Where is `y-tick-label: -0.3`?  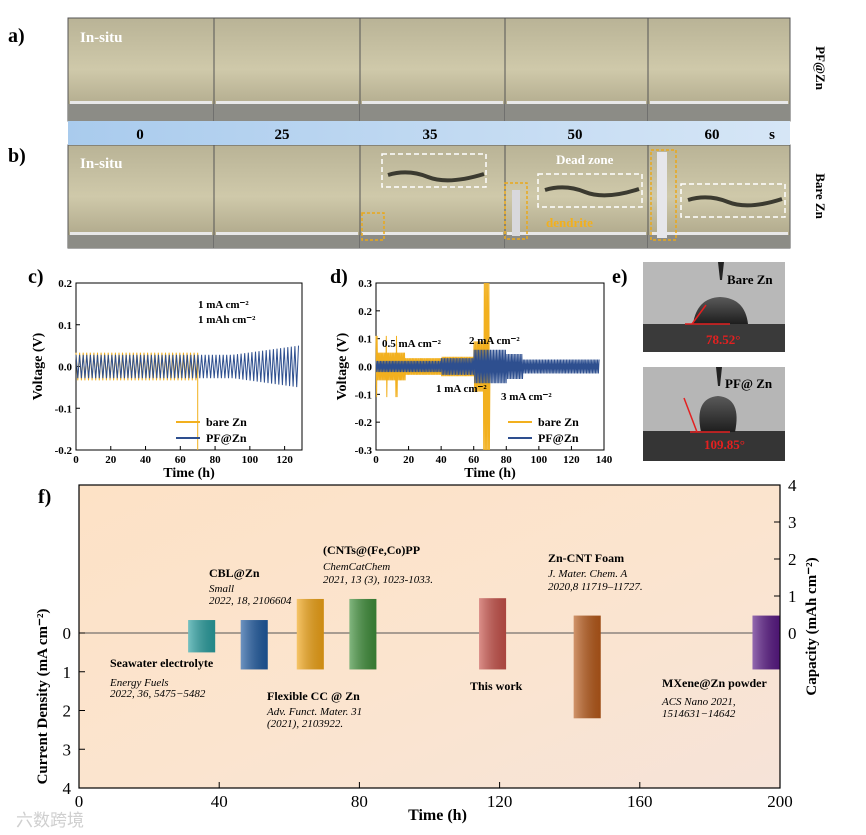 y-tick-label: -0.3 is located at coordinates (364, 451).